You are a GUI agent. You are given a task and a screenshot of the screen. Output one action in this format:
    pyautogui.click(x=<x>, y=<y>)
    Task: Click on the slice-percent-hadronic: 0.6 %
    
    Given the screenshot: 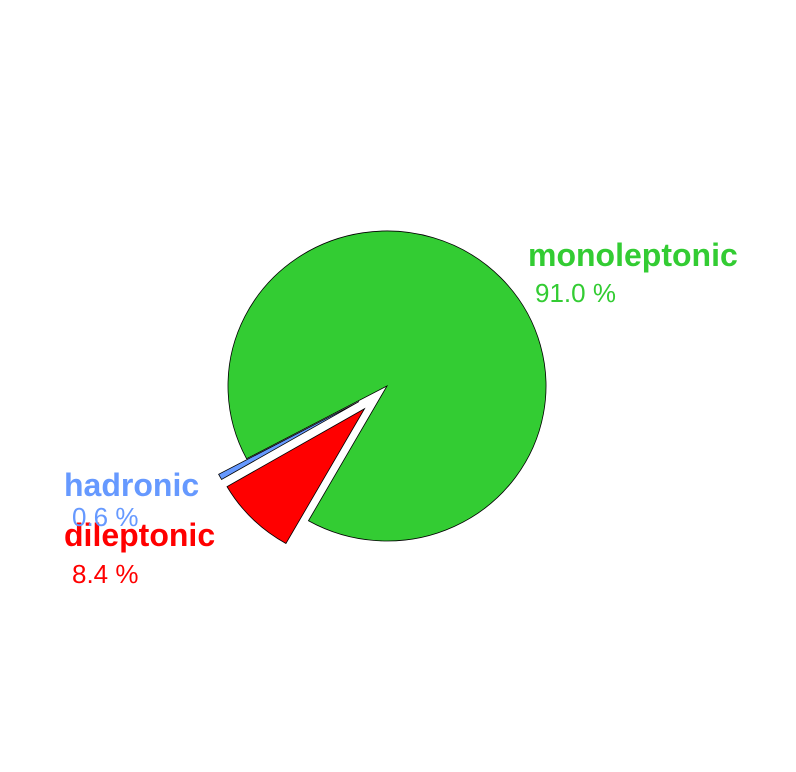 What is the action you would take?
    pyautogui.click(x=105, y=517)
    